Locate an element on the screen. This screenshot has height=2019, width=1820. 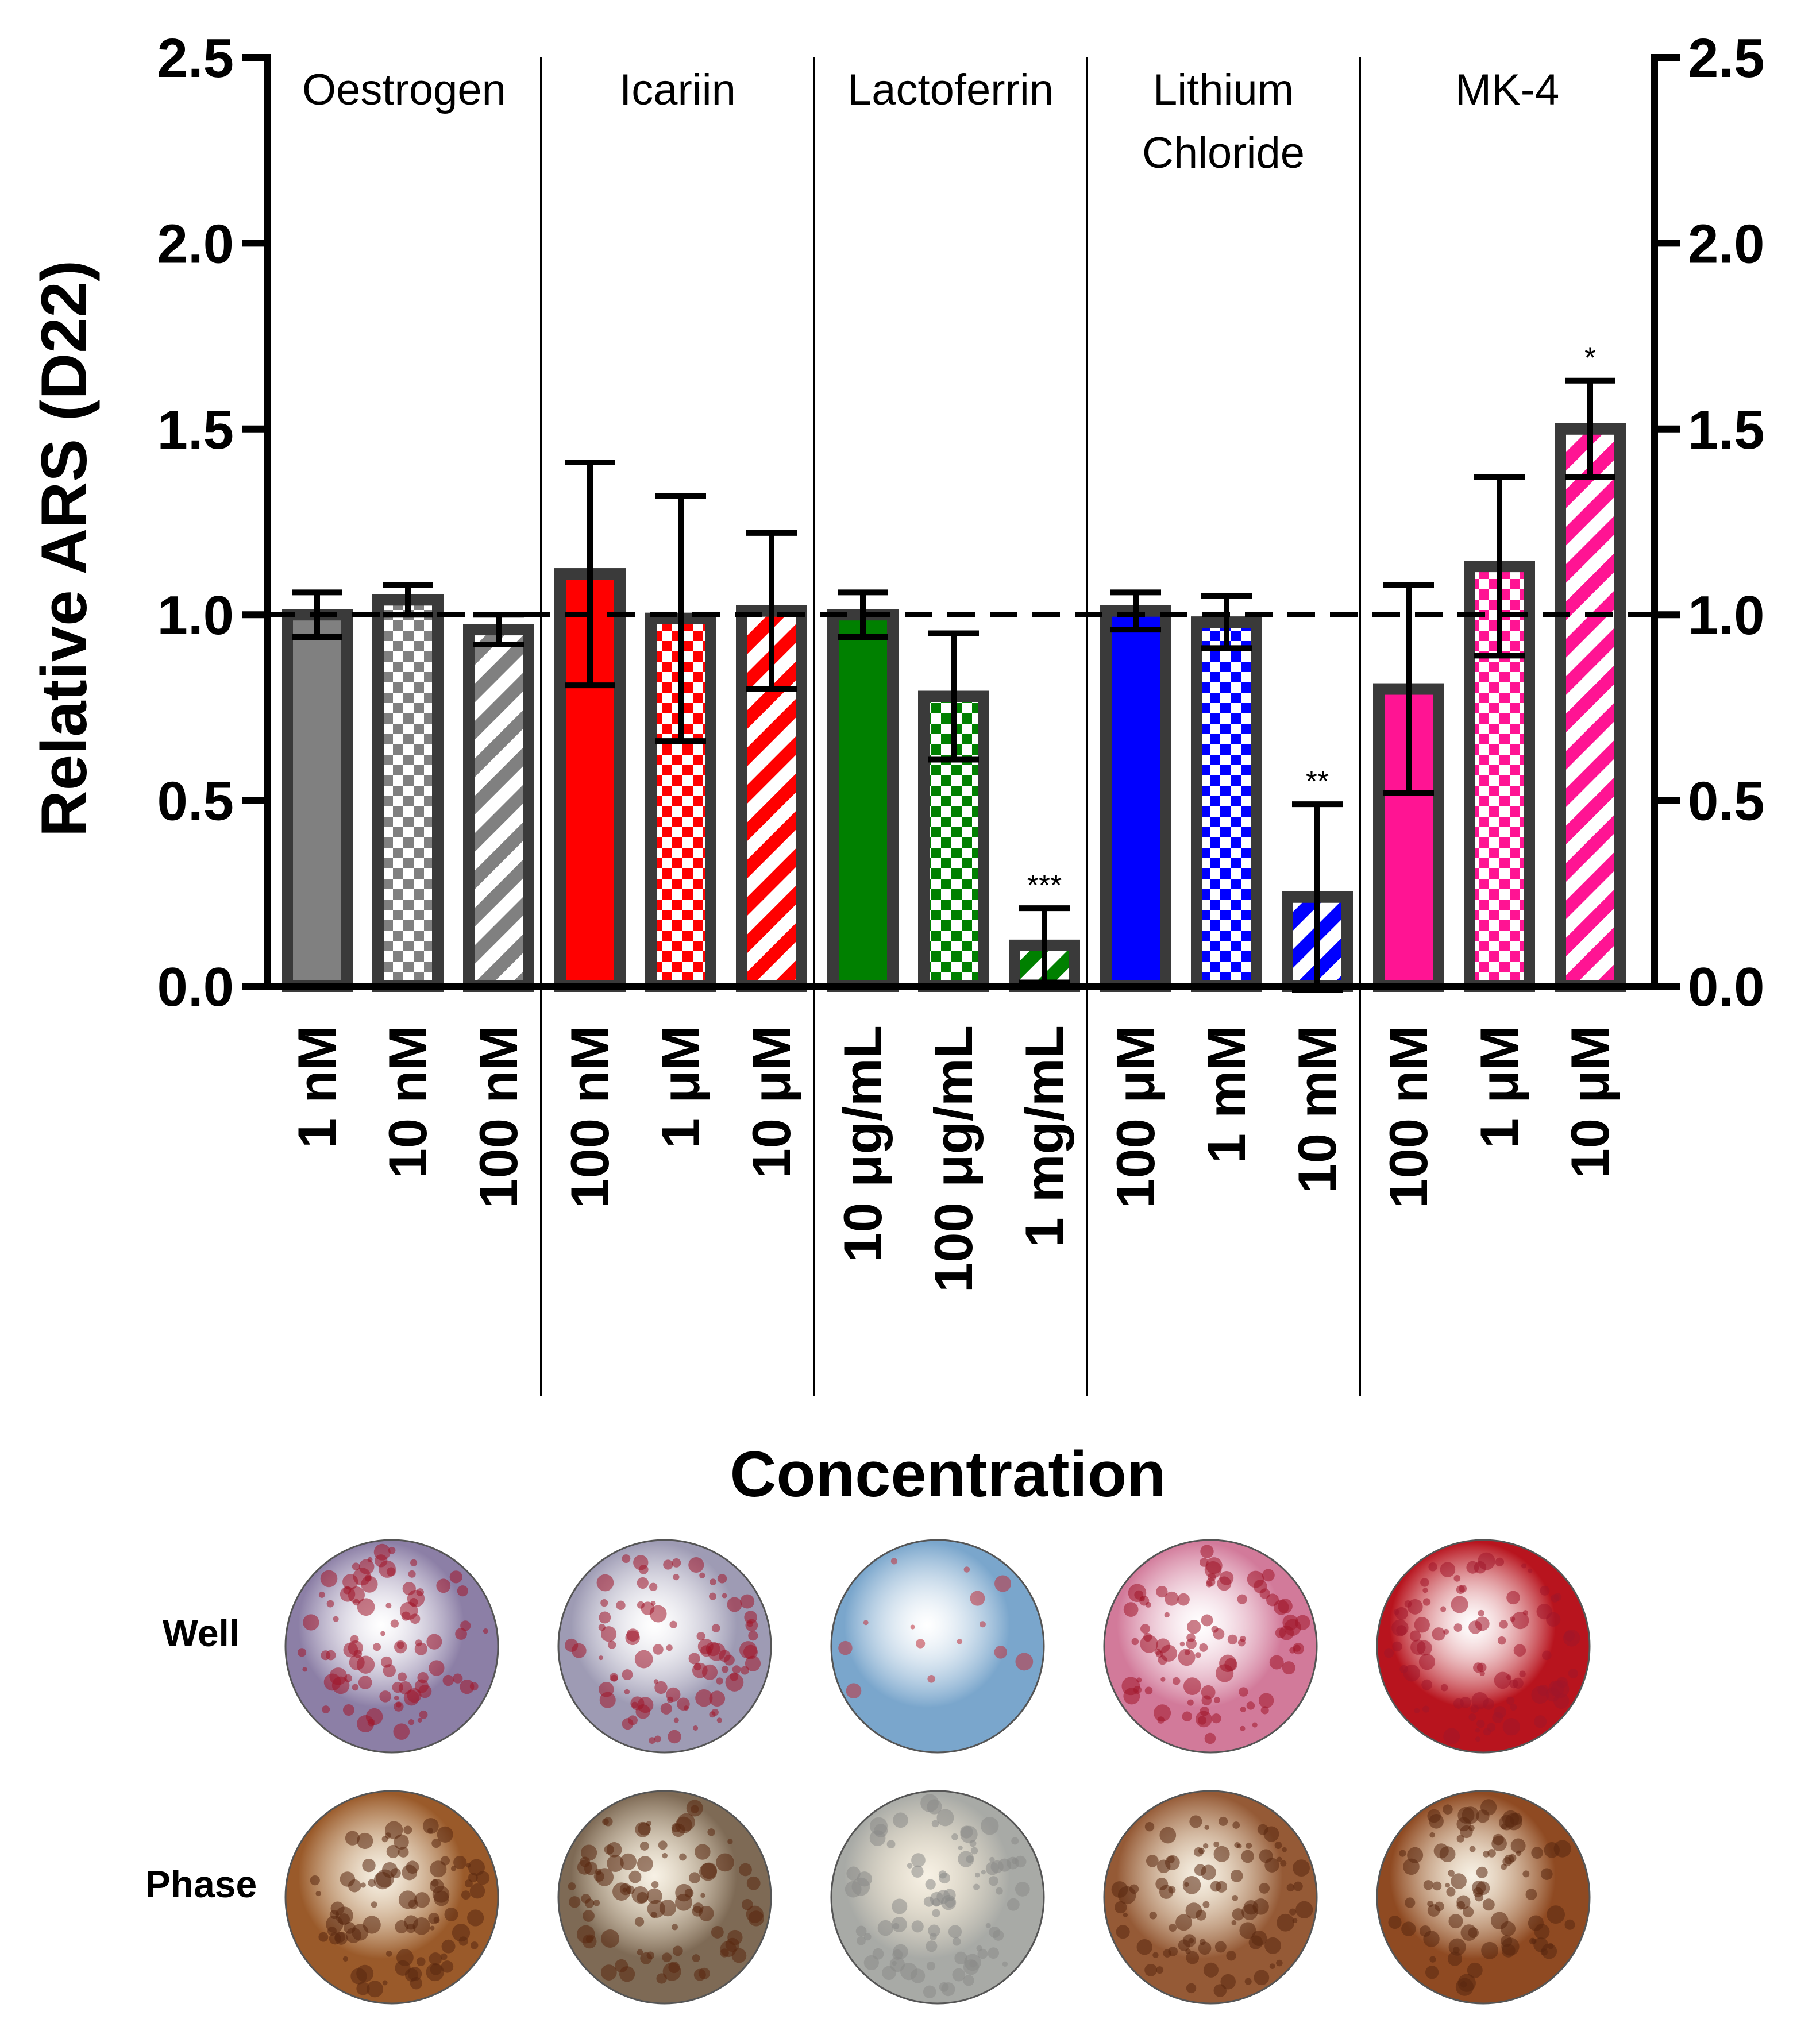
category-label: 10 μg/mL is located at coordinates (863, 1144).